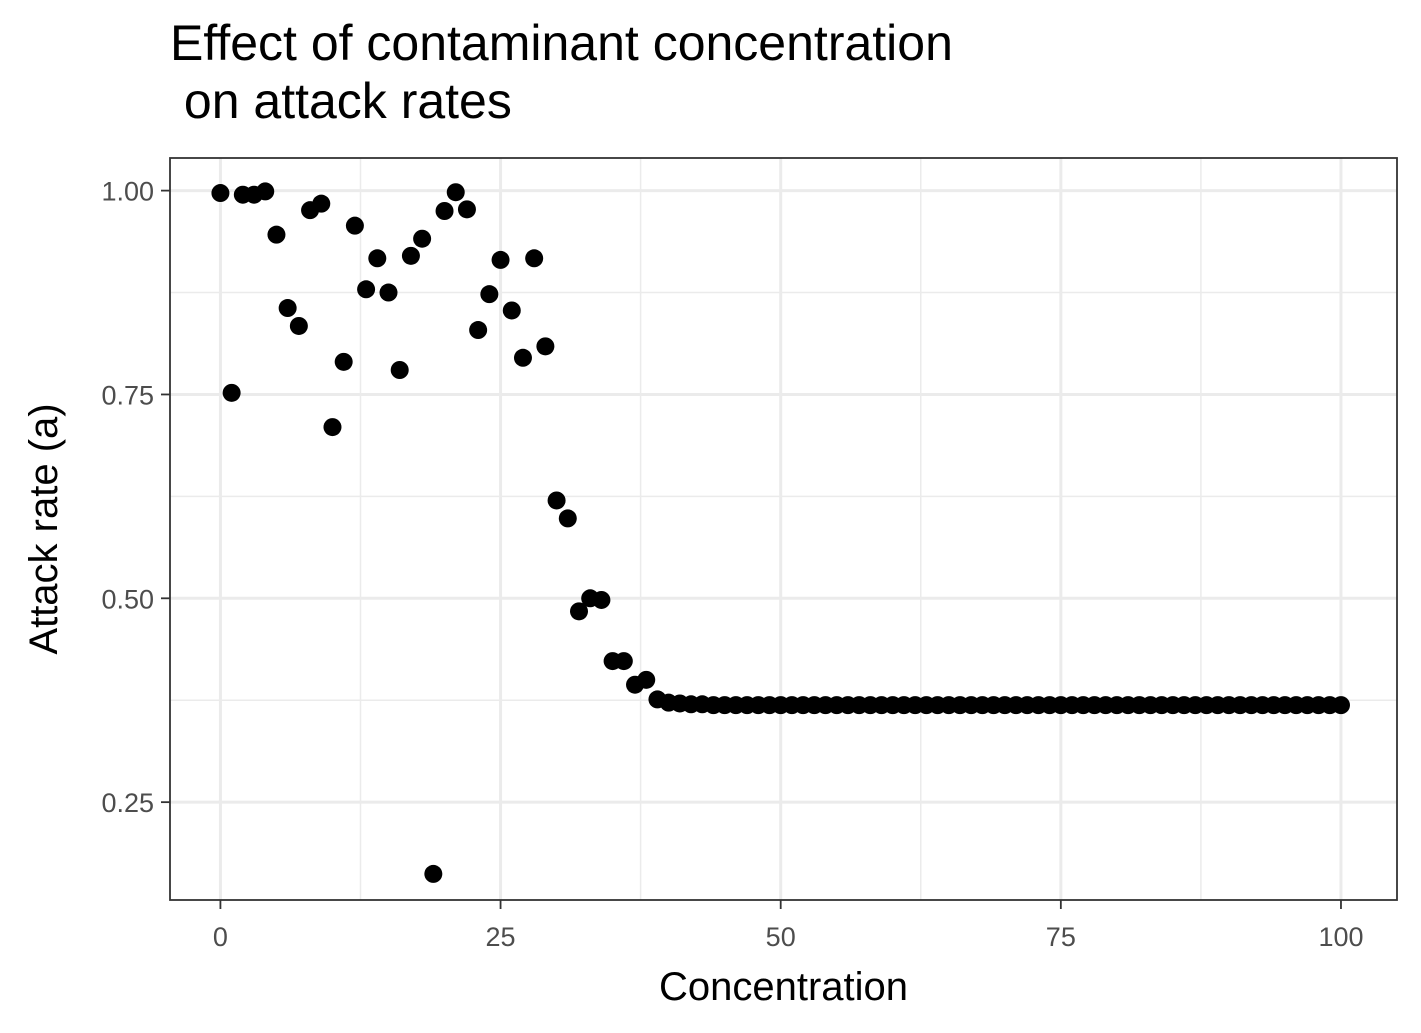 This screenshot has height=1033, width=1421. Describe the element at coordinates (135, 497) in the screenshot. I see `y-axis: 0.25 0.50 0.75 1.00` at that location.